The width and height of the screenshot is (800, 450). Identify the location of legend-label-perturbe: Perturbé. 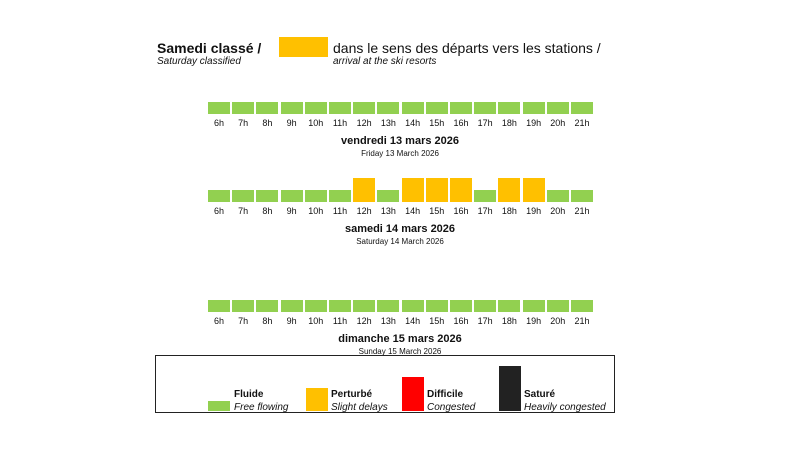
(352, 394).